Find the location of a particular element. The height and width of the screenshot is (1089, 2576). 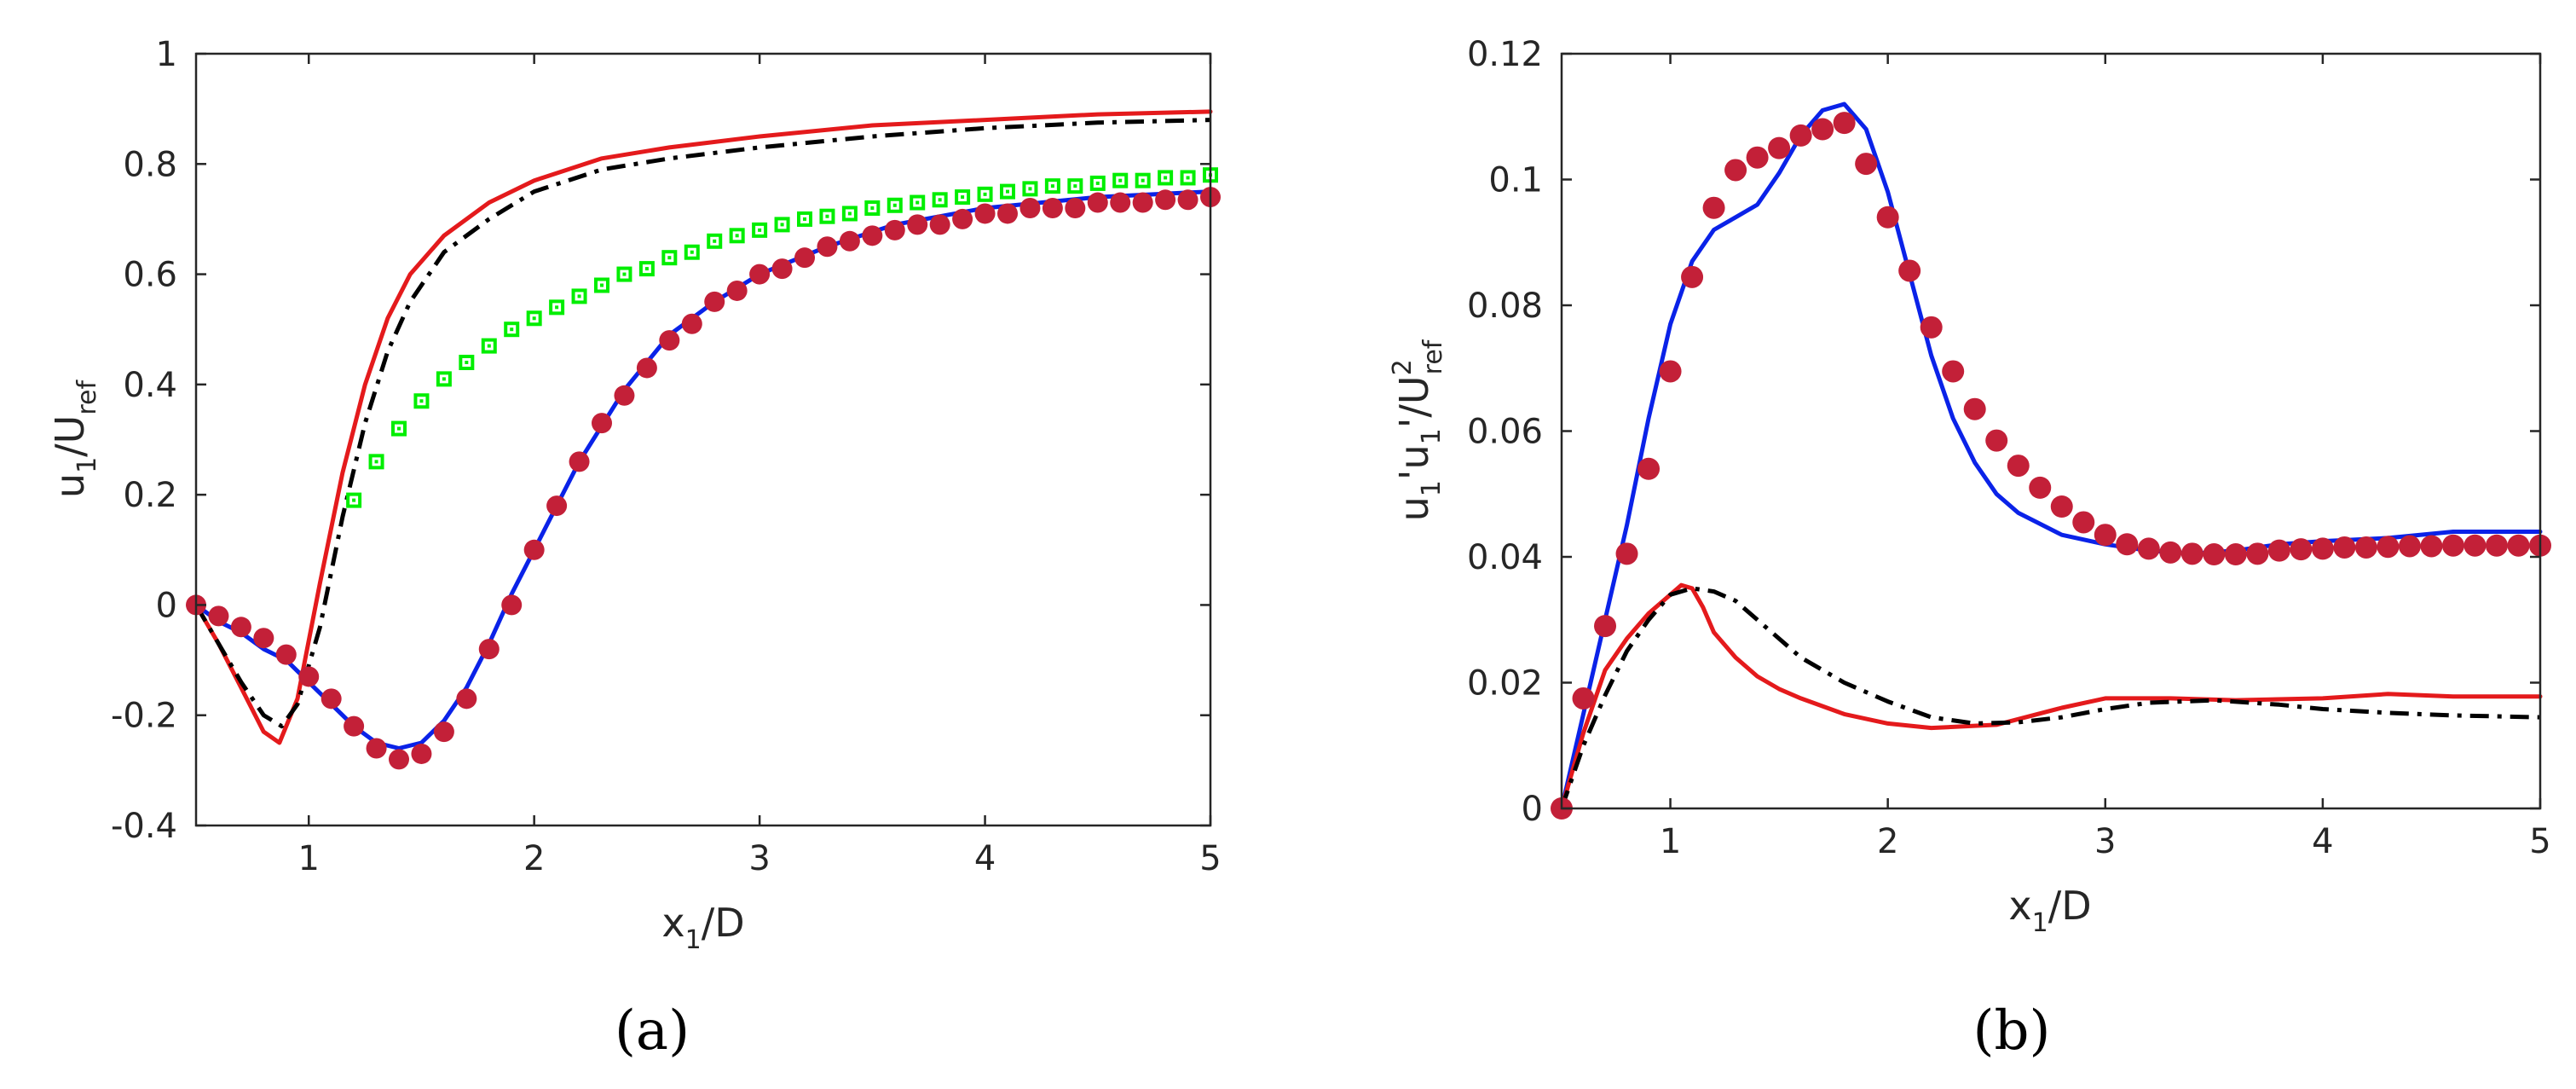

chart-b-xtick-label: 1 is located at coordinates (1670, 841).